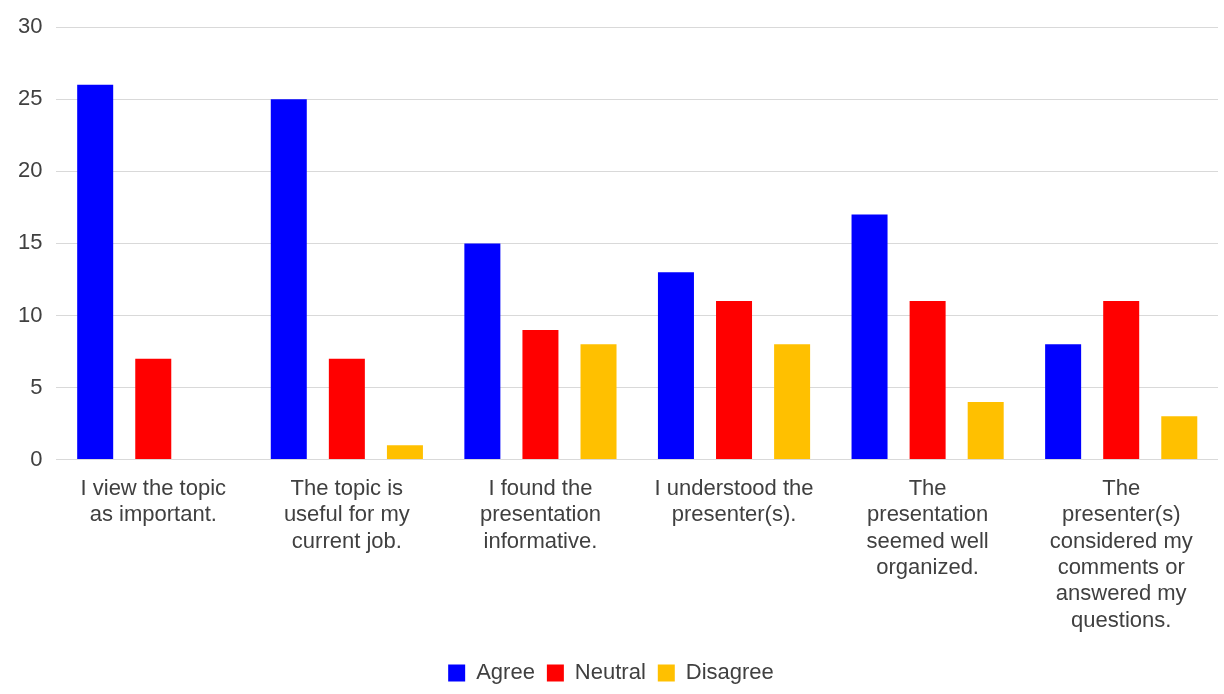 This screenshot has width=1224, height=694. I want to click on legend-label: Agree, so click(505, 672).